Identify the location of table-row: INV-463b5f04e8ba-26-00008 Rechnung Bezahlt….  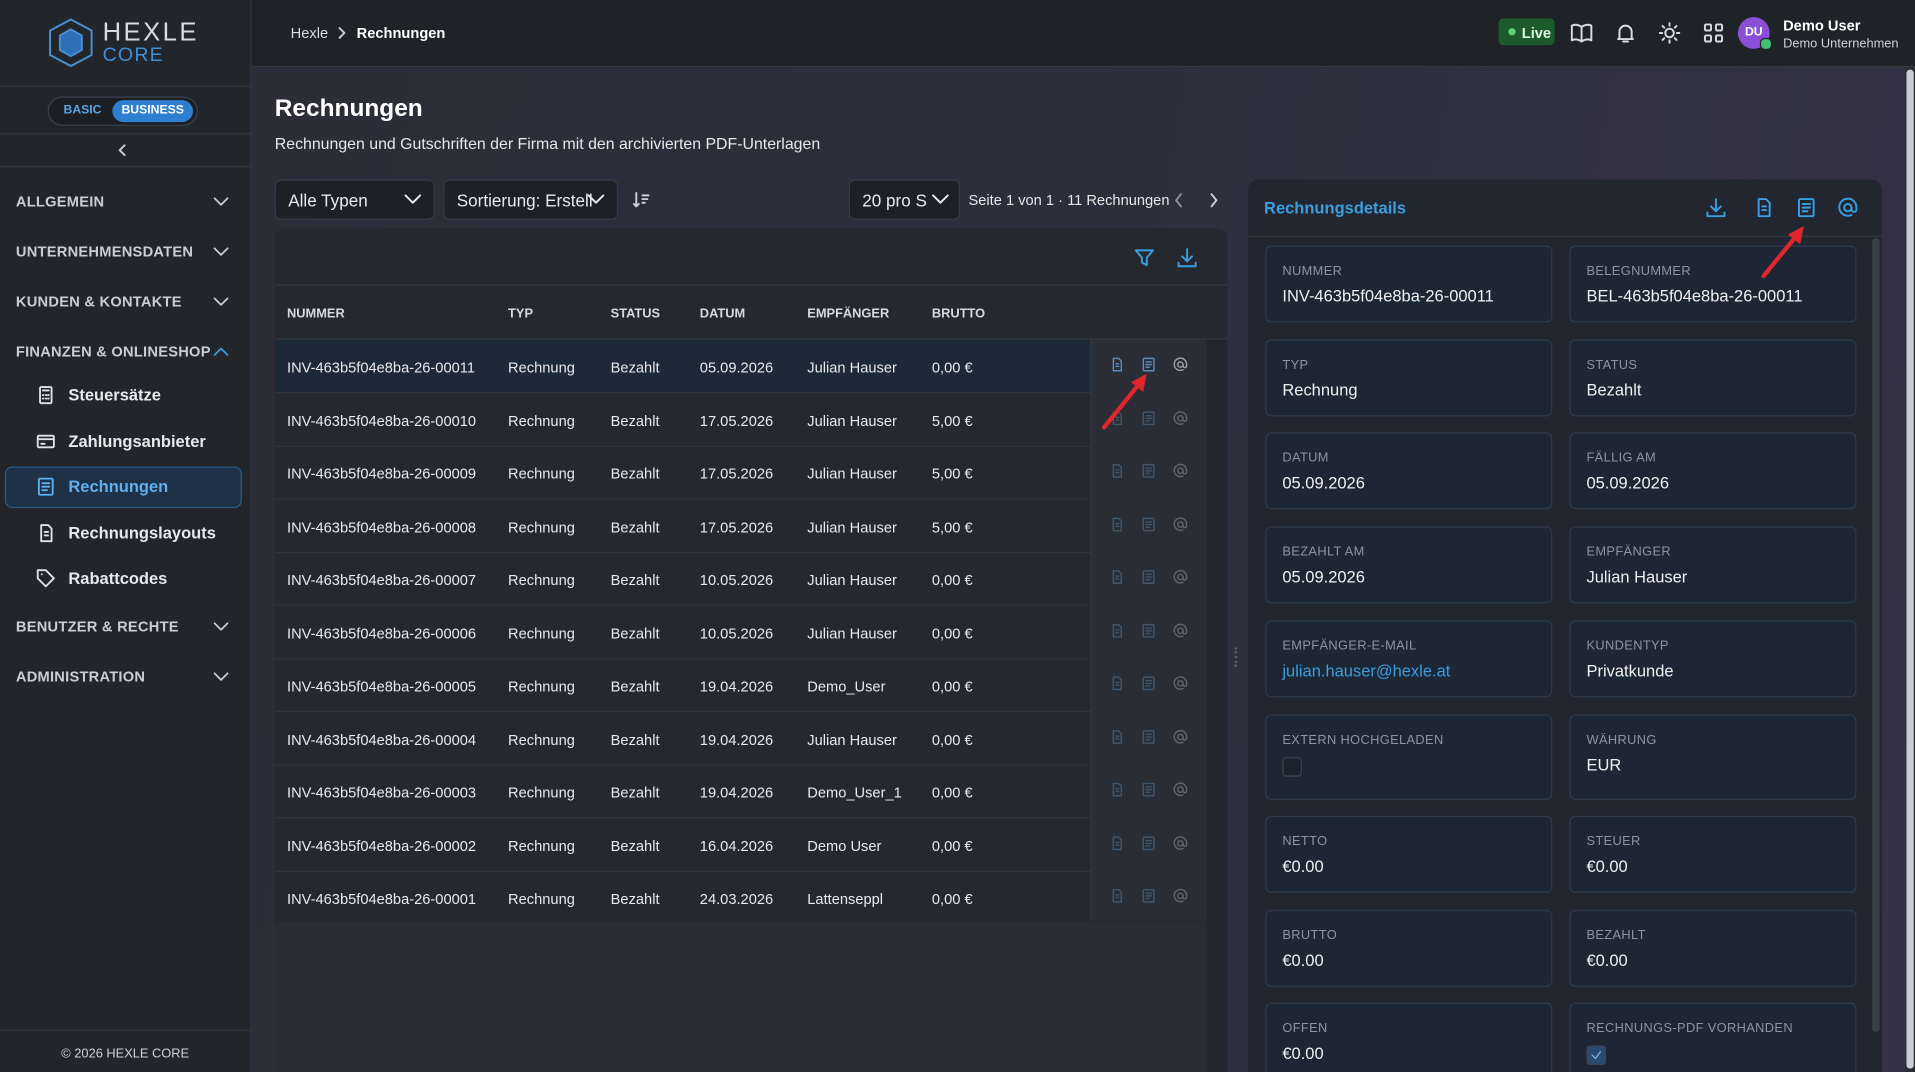
(740, 526).